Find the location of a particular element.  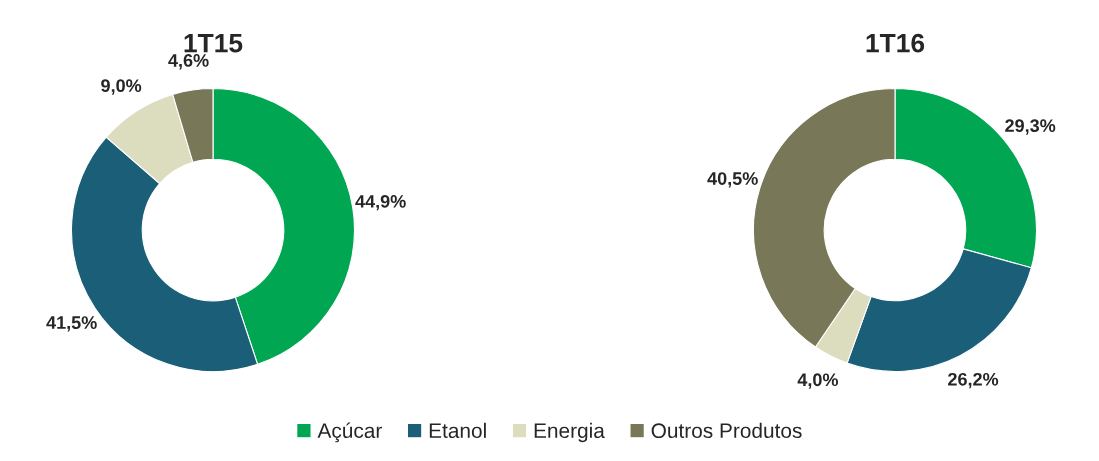

legend-label: Outros Produtos is located at coordinates (726, 430).